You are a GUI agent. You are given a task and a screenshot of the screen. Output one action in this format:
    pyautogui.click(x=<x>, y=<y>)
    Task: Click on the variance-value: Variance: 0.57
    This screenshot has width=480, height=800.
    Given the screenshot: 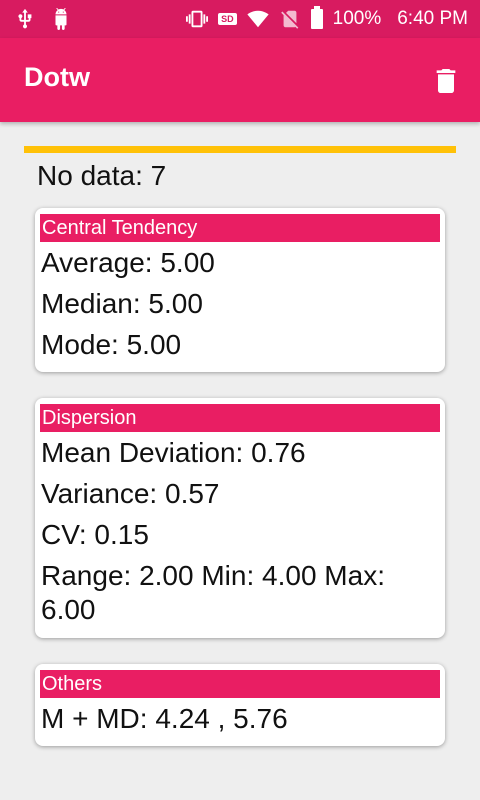 What is the action you would take?
    pyautogui.click(x=130, y=493)
    